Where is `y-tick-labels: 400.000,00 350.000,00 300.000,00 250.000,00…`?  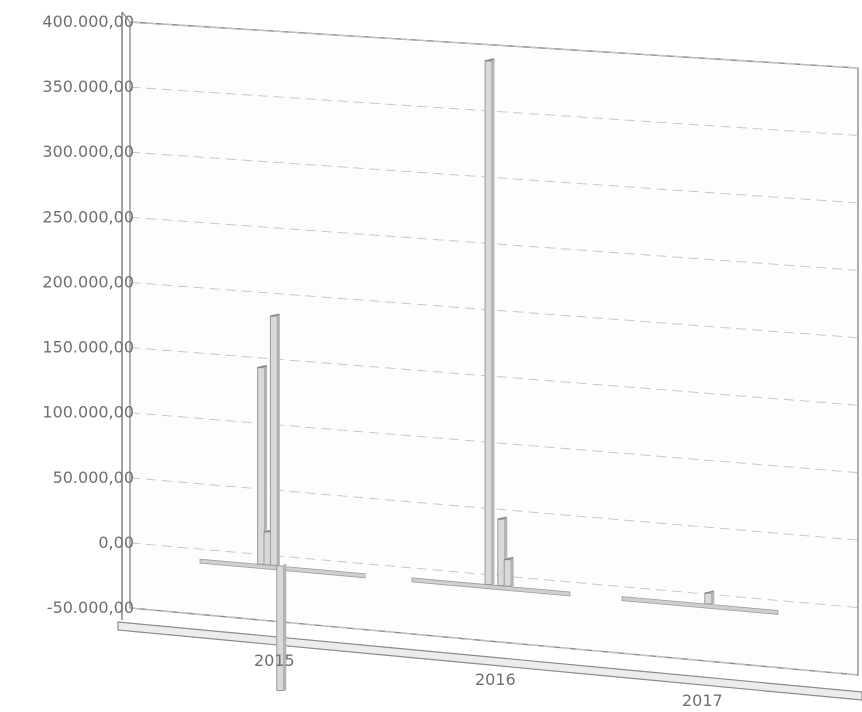
y-tick-labels: 400.000,00 350.000,00 300.000,00 250.000,00… is located at coordinates (88, 314).